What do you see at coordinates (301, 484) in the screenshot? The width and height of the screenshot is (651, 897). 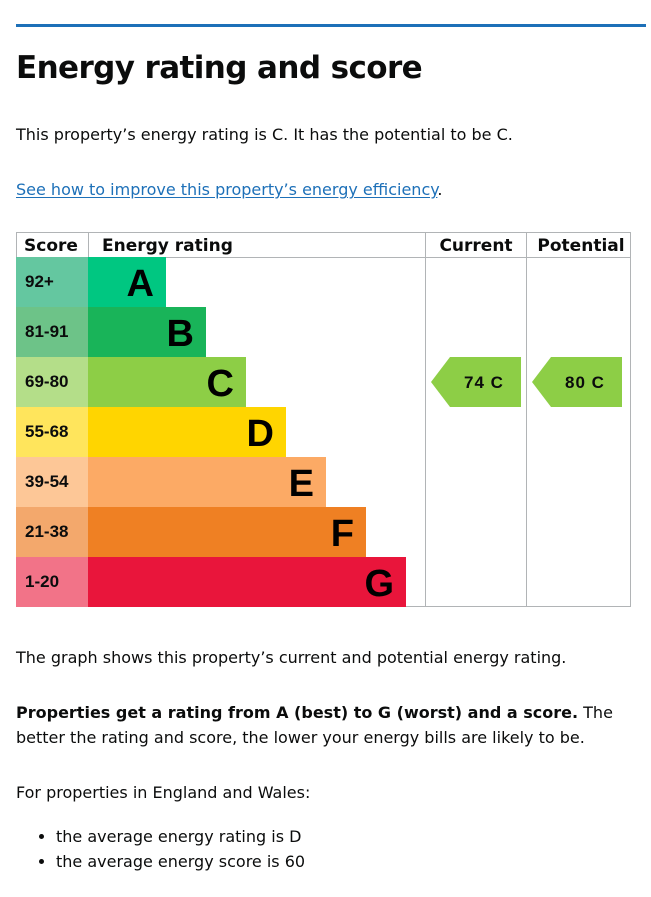 I see `band-letter-e: E` at bounding box center [301, 484].